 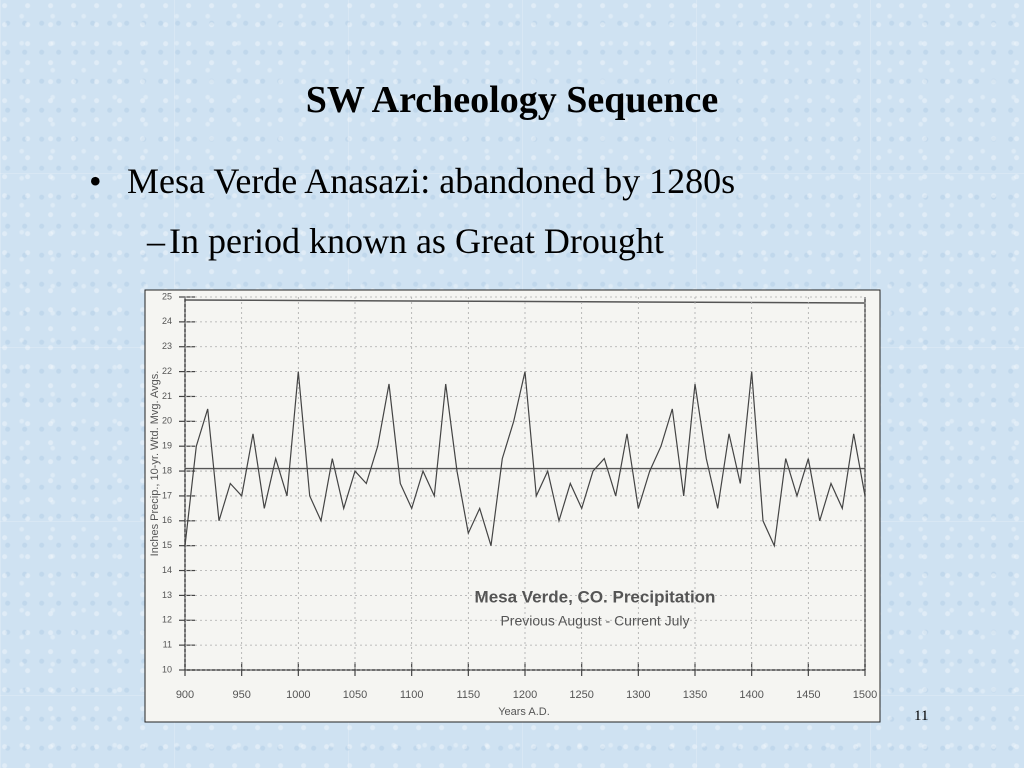 What do you see at coordinates (524, 712) in the screenshot?
I see `x-axis-label: Years A.D.` at bounding box center [524, 712].